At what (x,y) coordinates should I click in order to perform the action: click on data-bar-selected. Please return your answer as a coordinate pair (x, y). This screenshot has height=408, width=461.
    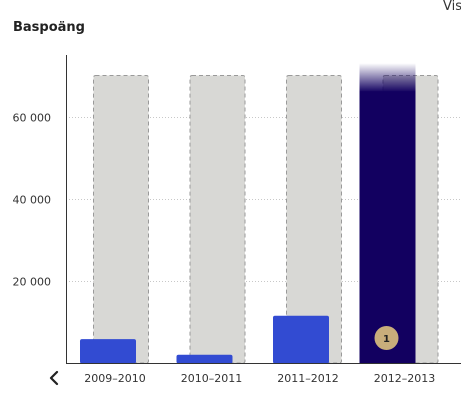
    Looking at the image, I should click on (387, 227).